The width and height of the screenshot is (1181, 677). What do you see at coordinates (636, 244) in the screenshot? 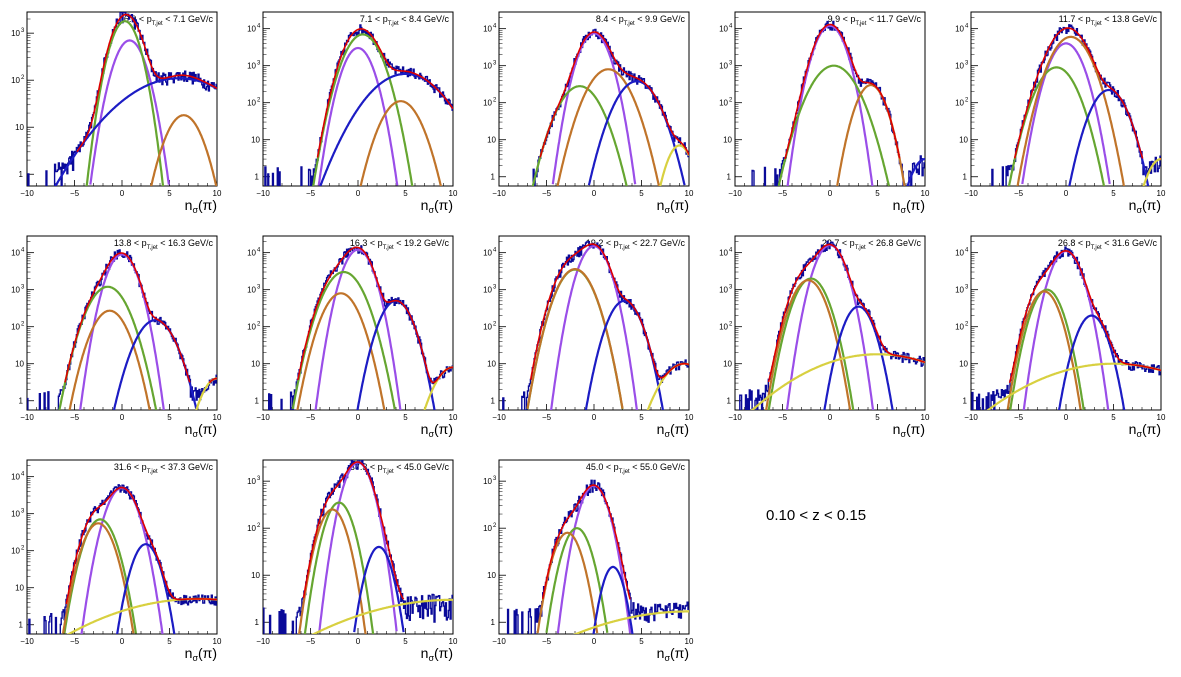
I see `panel-title: 19.2 < pT,jet < 22.7 GeV/c` at bounding box center [636, 244].